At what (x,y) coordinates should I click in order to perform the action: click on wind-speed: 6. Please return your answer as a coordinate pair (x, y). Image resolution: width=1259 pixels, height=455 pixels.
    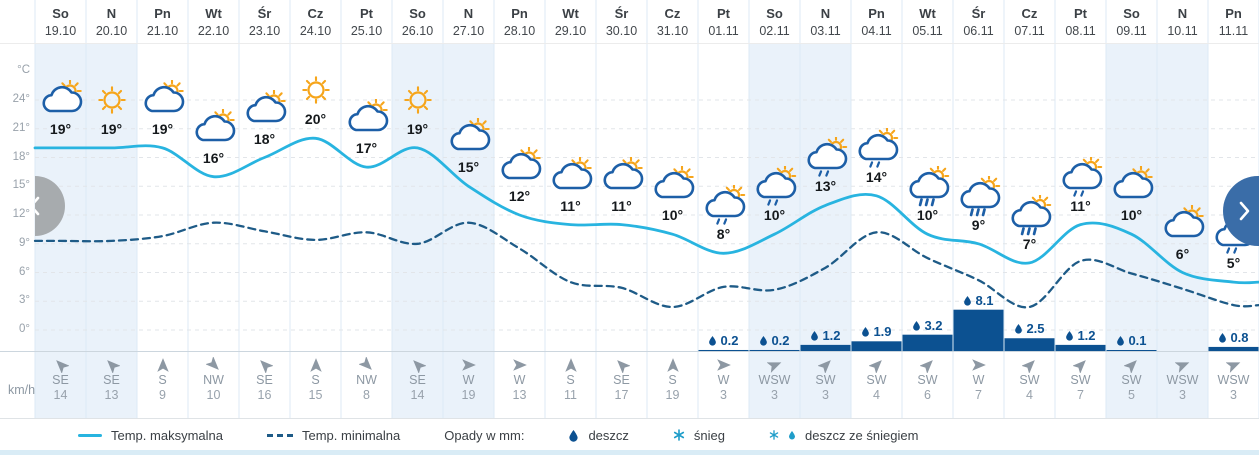
    Looking at the image, I should click on (927, 395).